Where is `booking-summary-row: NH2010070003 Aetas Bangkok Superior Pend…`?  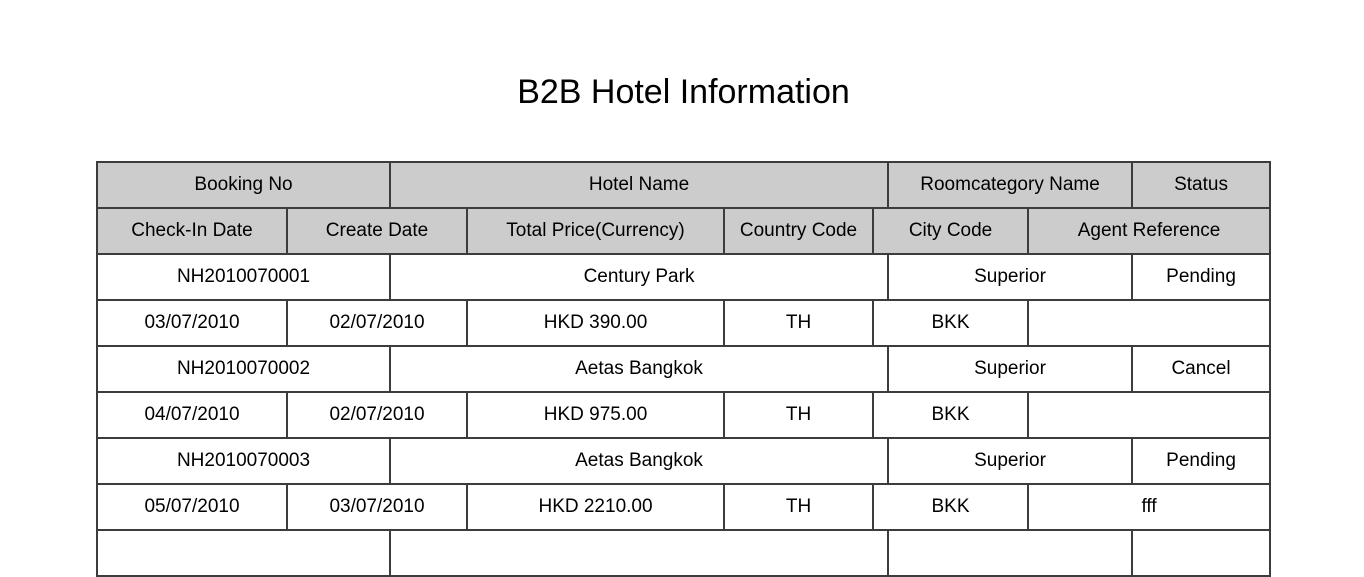 booking-summary-row: NH2010070003 Aetas Bangkok Superior Pend… is located at coordinates (683, 461).